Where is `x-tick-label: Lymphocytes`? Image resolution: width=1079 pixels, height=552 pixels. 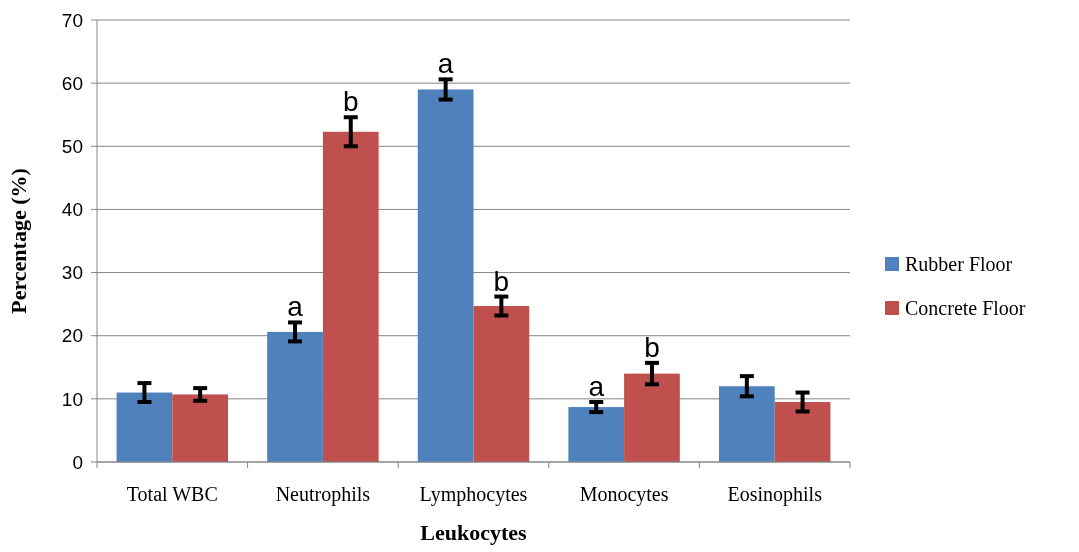 x-tick-label: Lymphocytes is located at coordinates (473, 494).